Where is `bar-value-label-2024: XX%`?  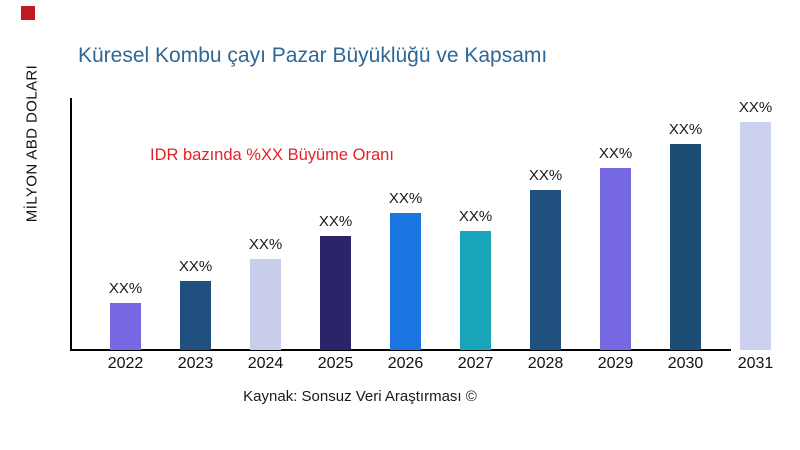
bar-value-label-2024: XX% is located at coordinates (265, 244).